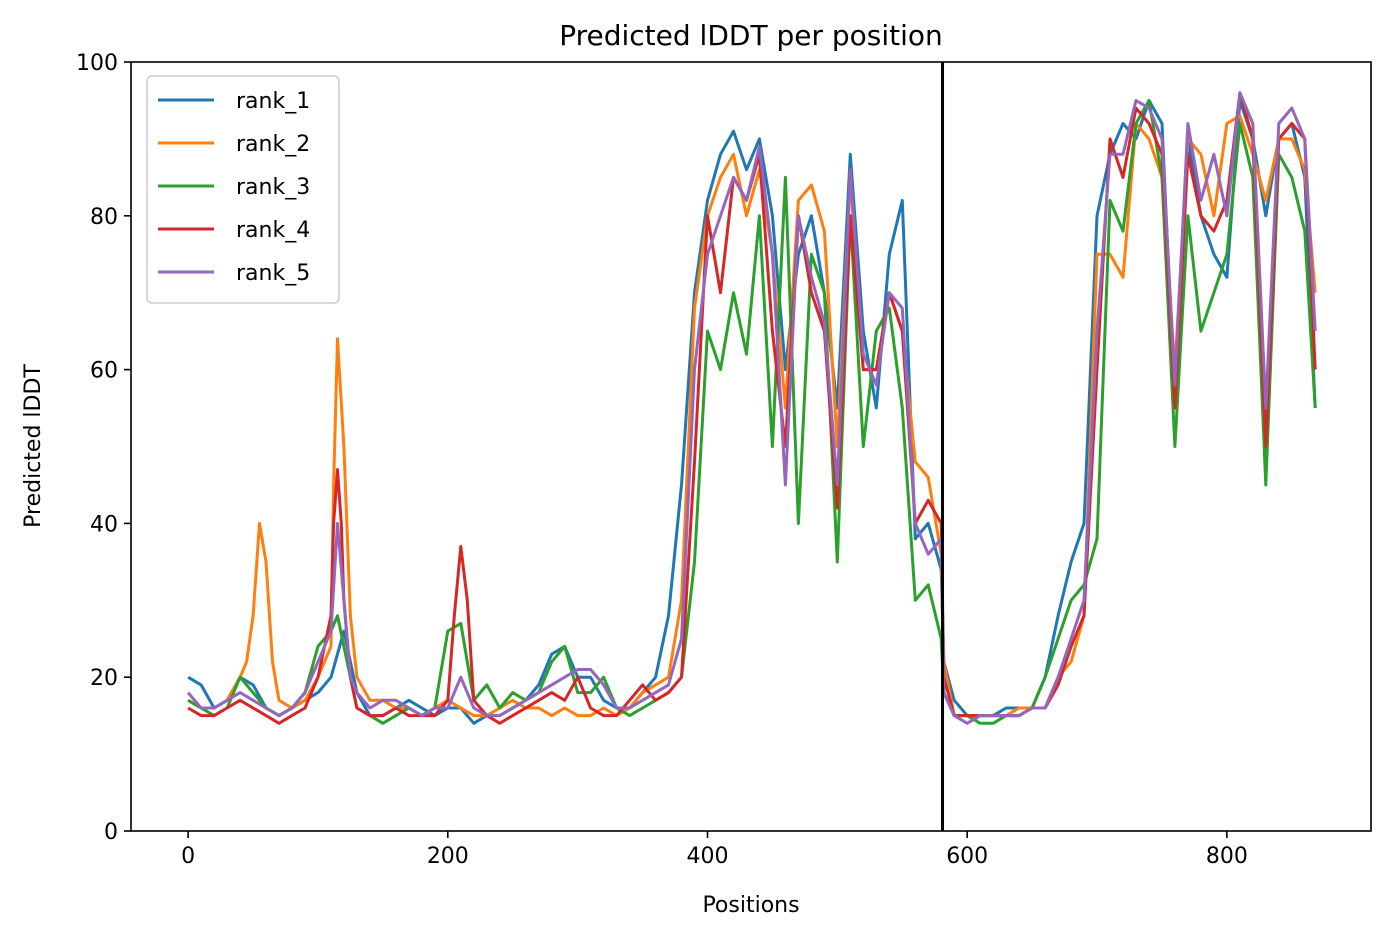  What do you see at coordinates (188, 856) in the screenshot?
I see `x-tick-label: 0` at bounding box center [188, 856].